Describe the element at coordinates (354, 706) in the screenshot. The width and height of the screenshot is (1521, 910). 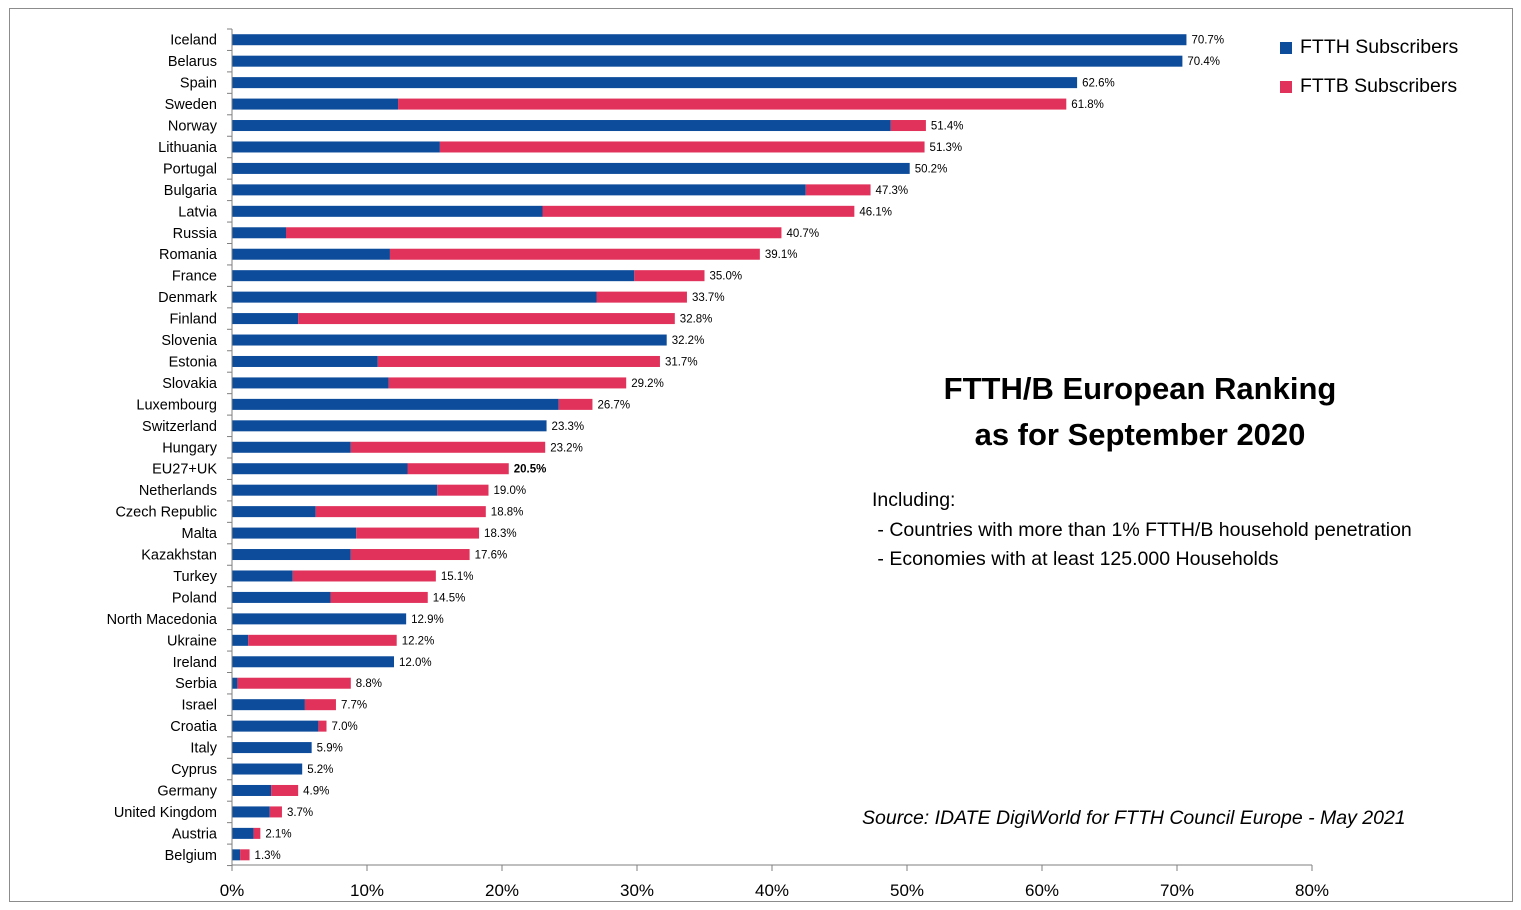
I see `data-label-31: 7.7%` at that location.